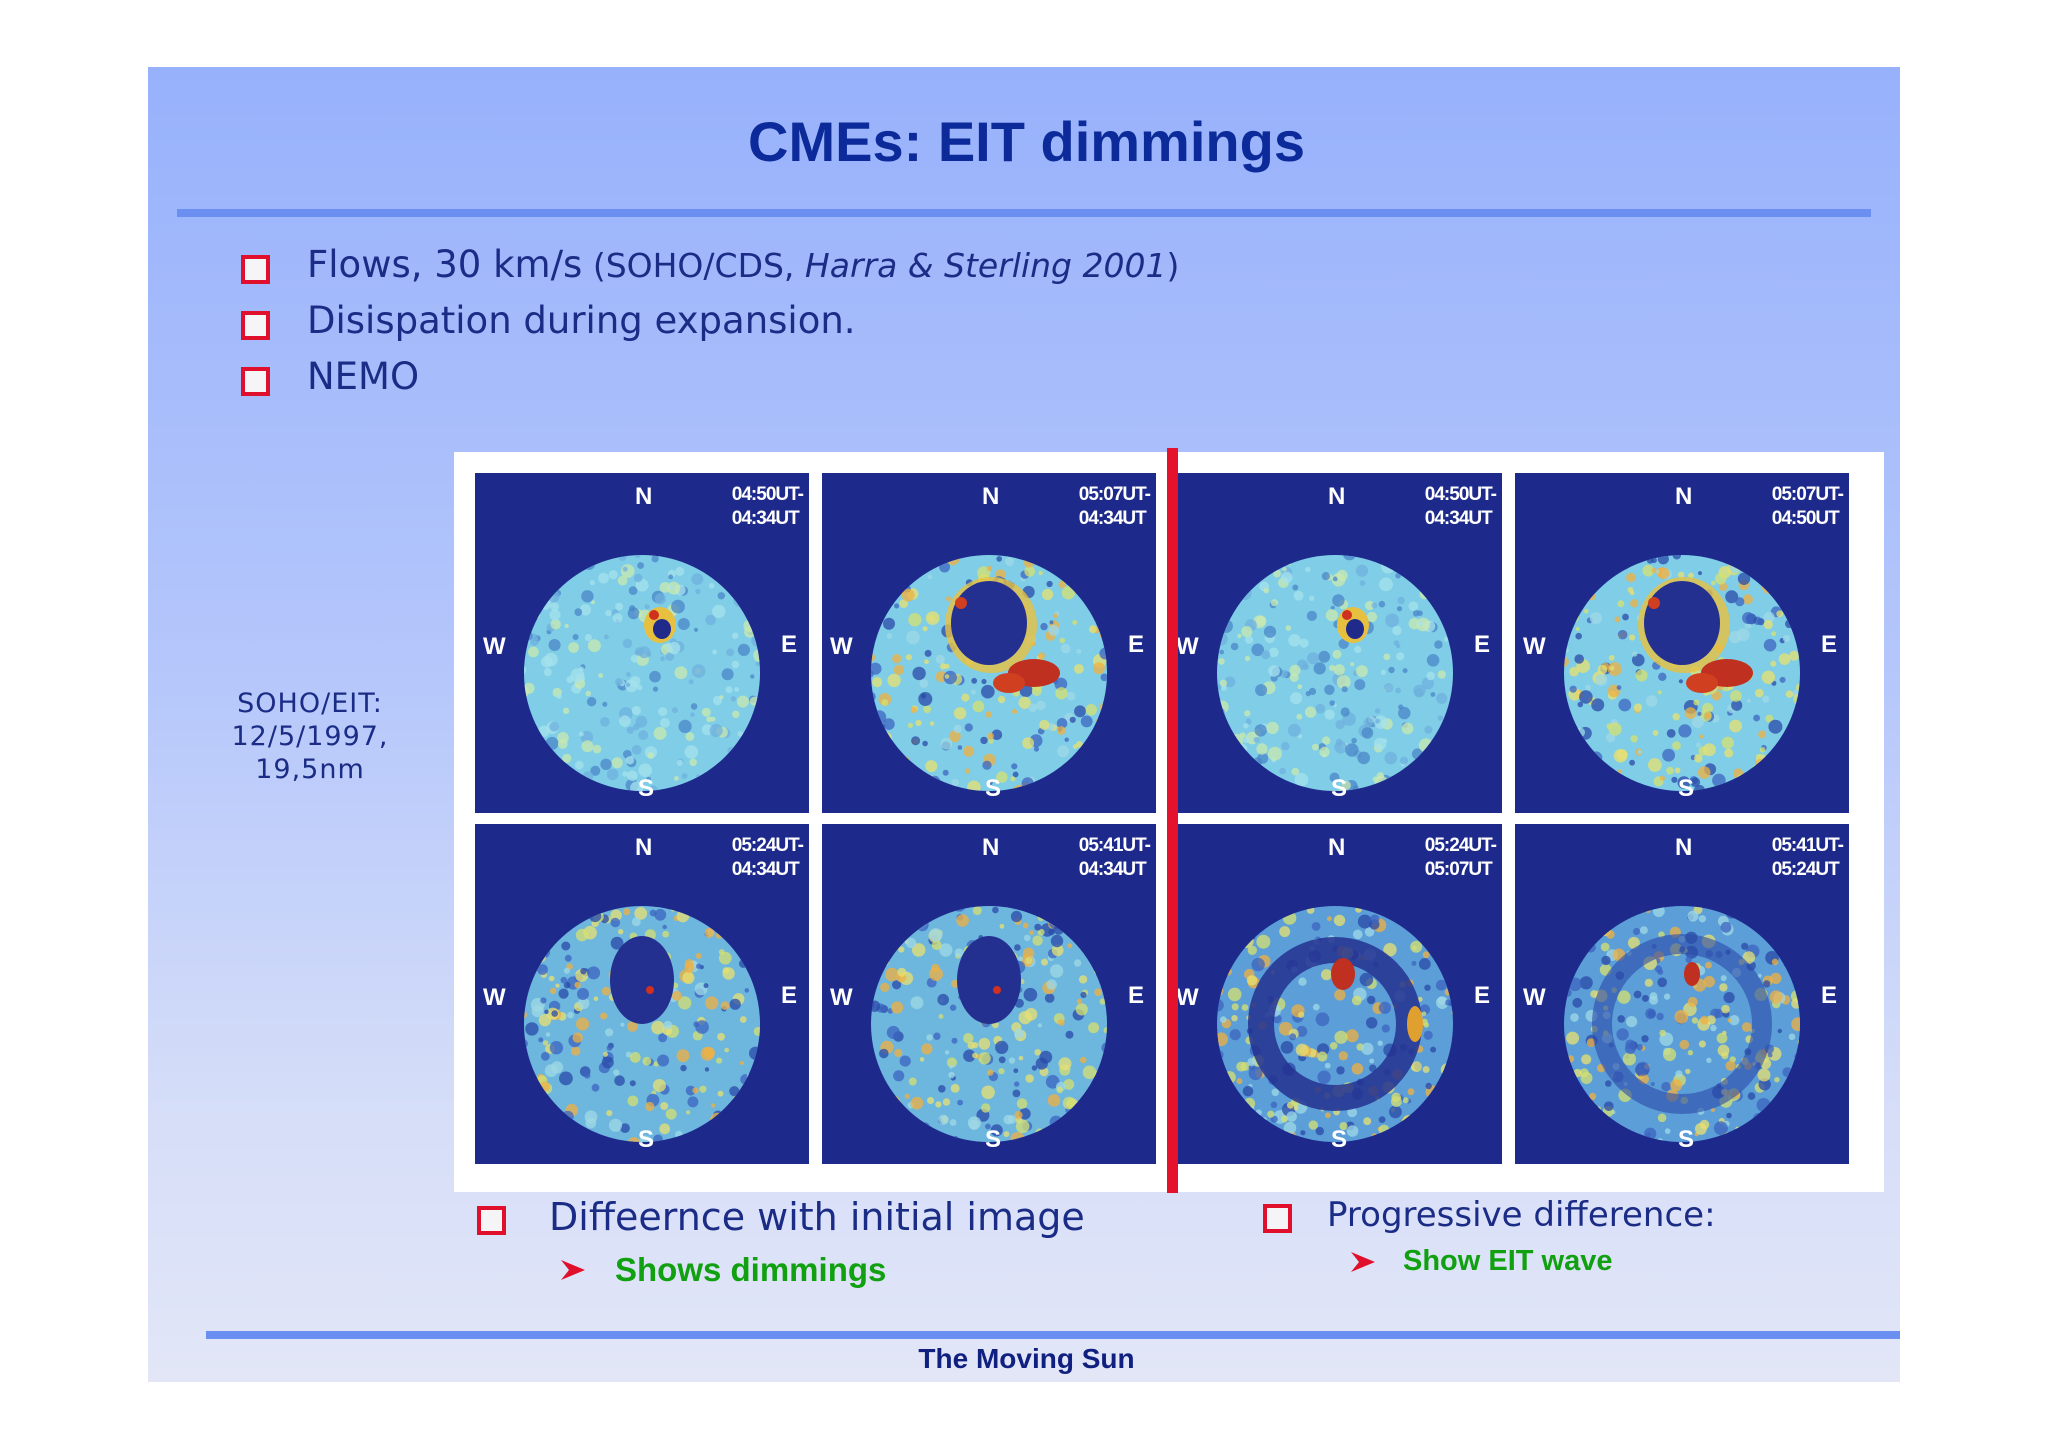 The image size is (2048, 1448). I want to click on eit-panel: N S W E 05:24UT- 05:07UT, so click(1335, 994).